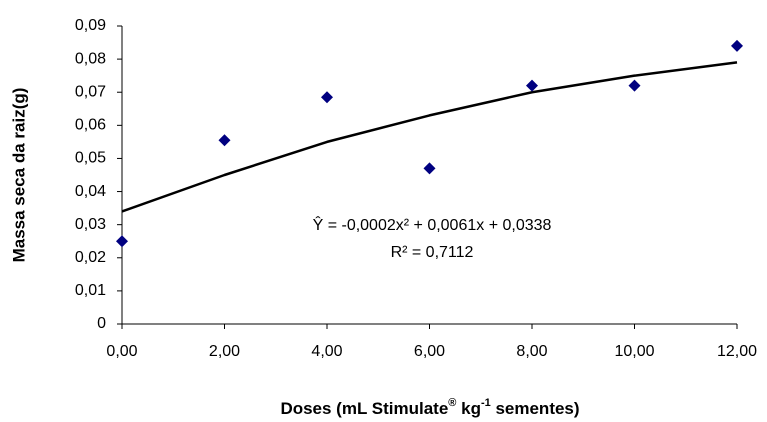  Describe the element at coordinates (18, 175) in the screenshot. I see `y-axis-title: Massa seca da raiz(g)` at that location.